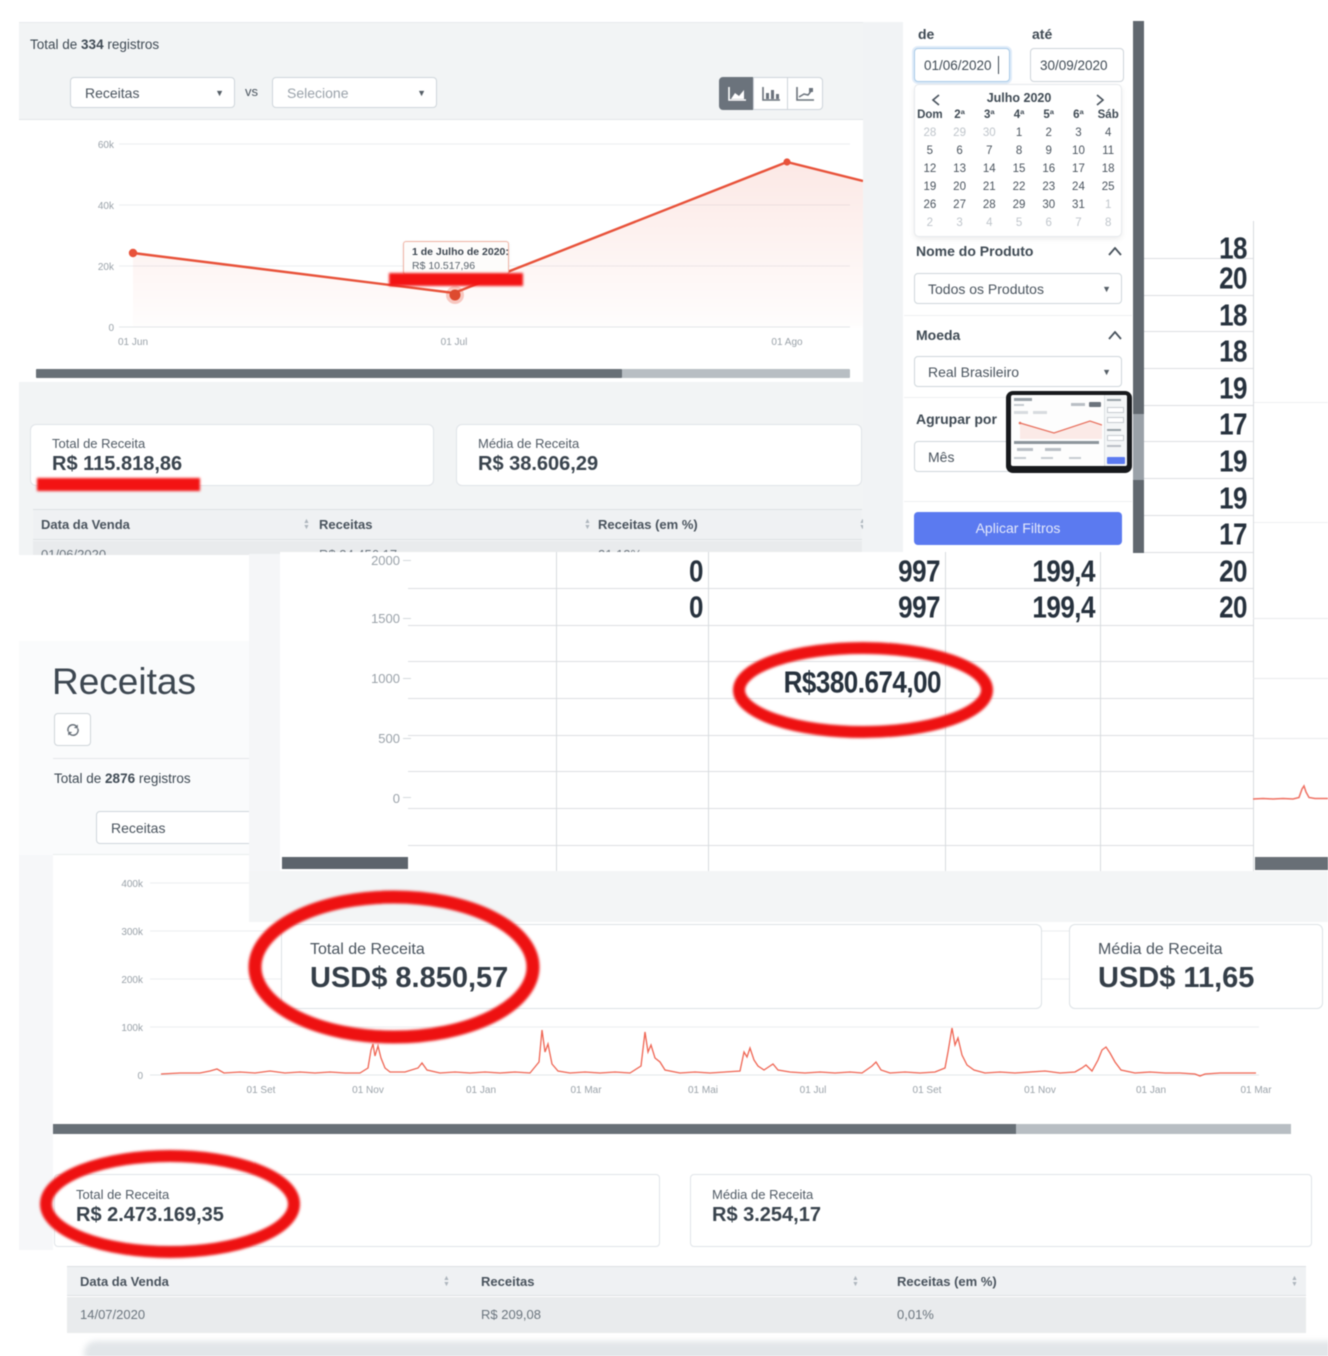 The width and height of the screenshot is (1328, 1356). I want to click on svg-text: 200k, so click(132, 980).